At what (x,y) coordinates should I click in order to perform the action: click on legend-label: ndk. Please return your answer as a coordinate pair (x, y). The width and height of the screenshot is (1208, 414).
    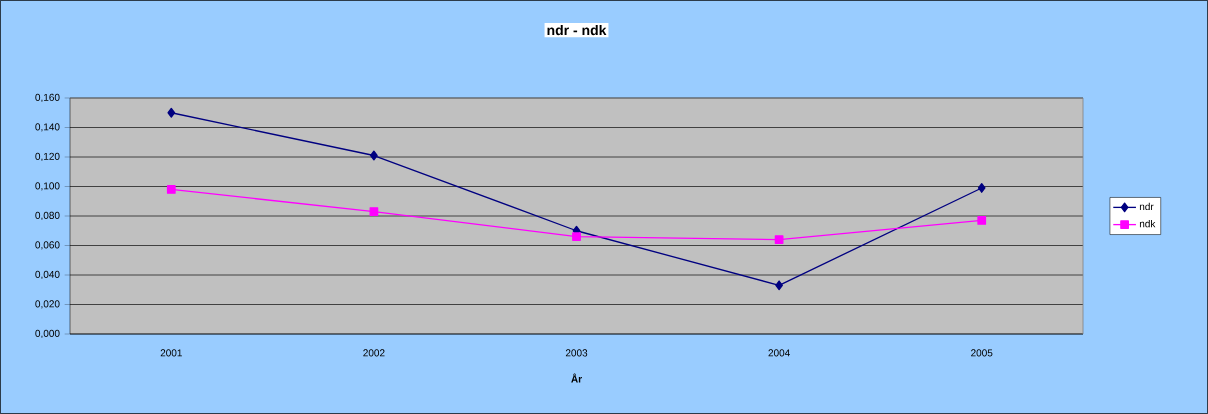
    Looking at the image, I should click on (1147, 223).